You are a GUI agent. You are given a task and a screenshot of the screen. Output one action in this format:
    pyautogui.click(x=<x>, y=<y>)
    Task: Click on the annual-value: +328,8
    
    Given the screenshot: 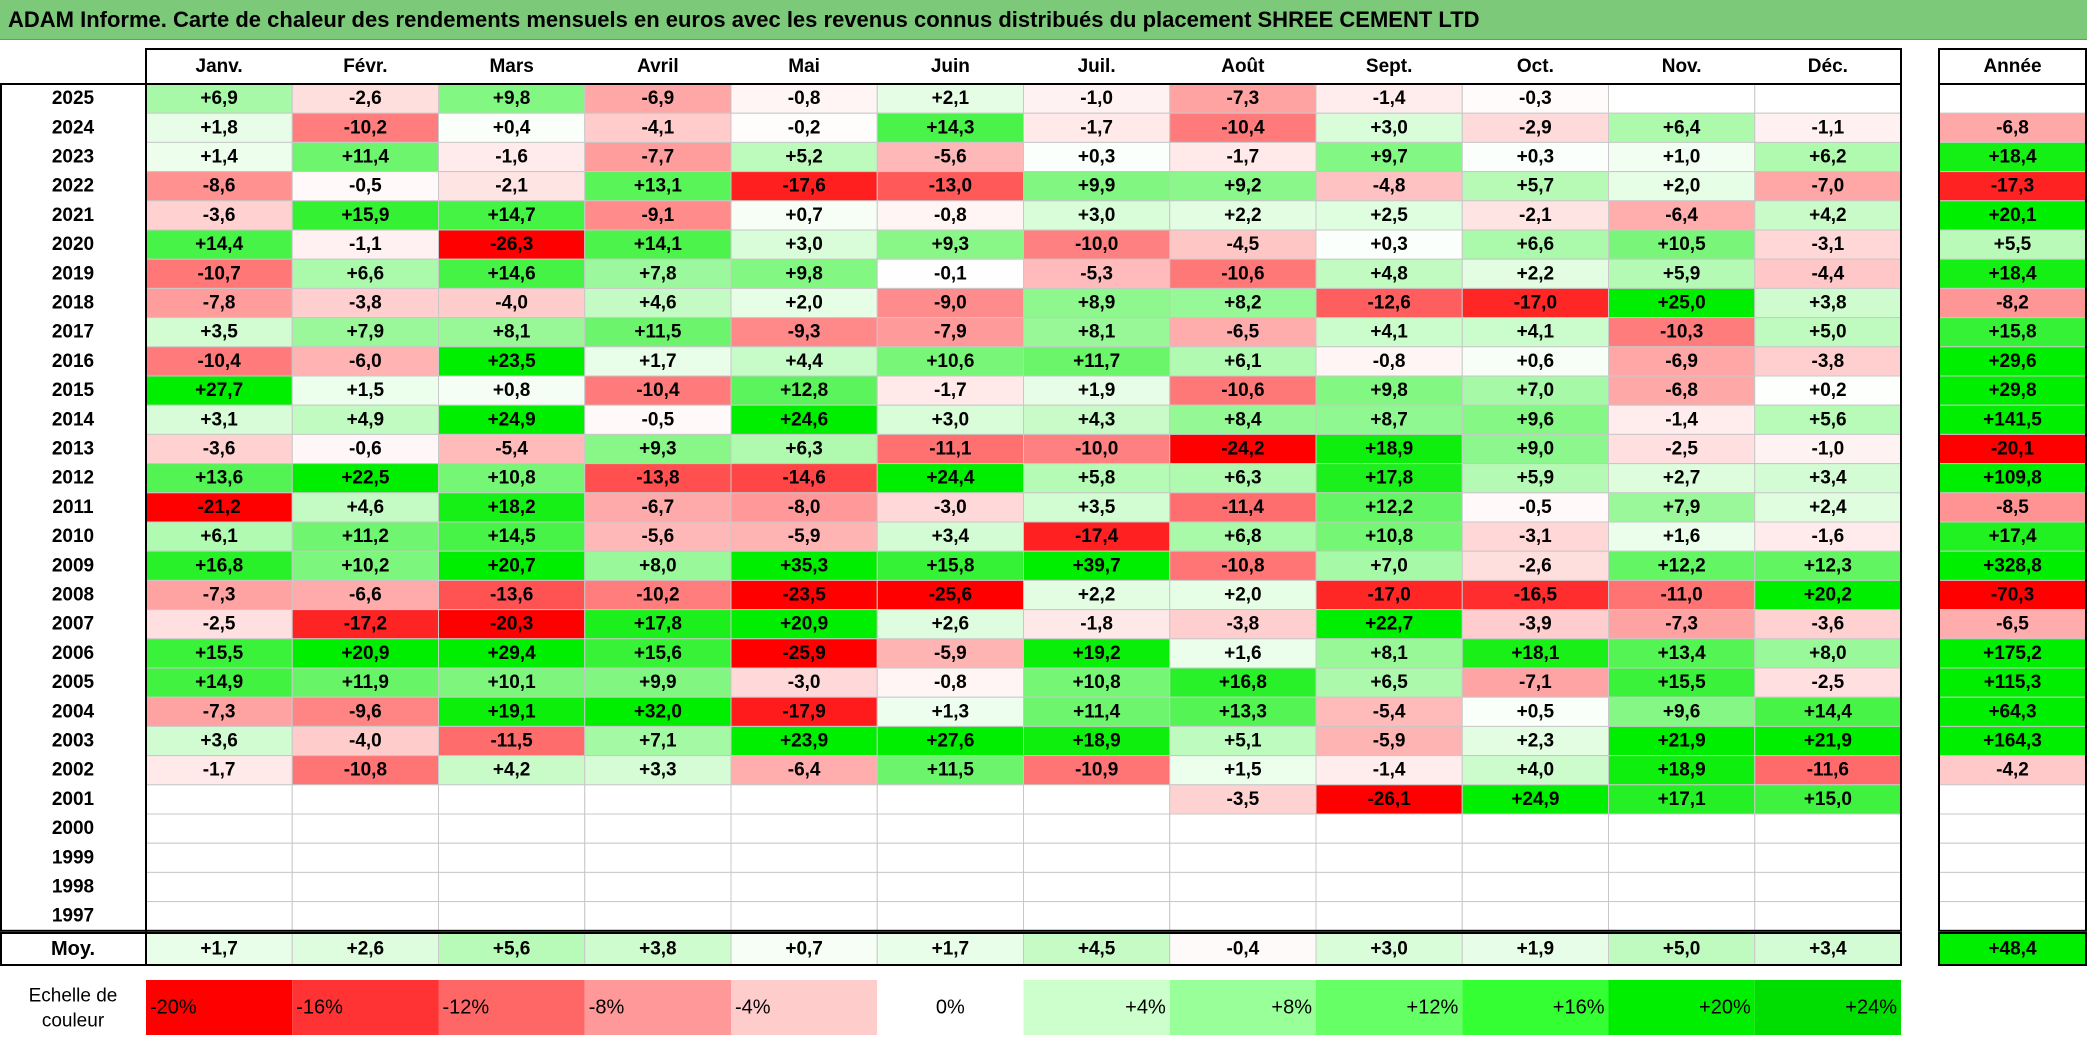 What is the action you would take?
    pyautogui.click(x=2012, y=565)
    